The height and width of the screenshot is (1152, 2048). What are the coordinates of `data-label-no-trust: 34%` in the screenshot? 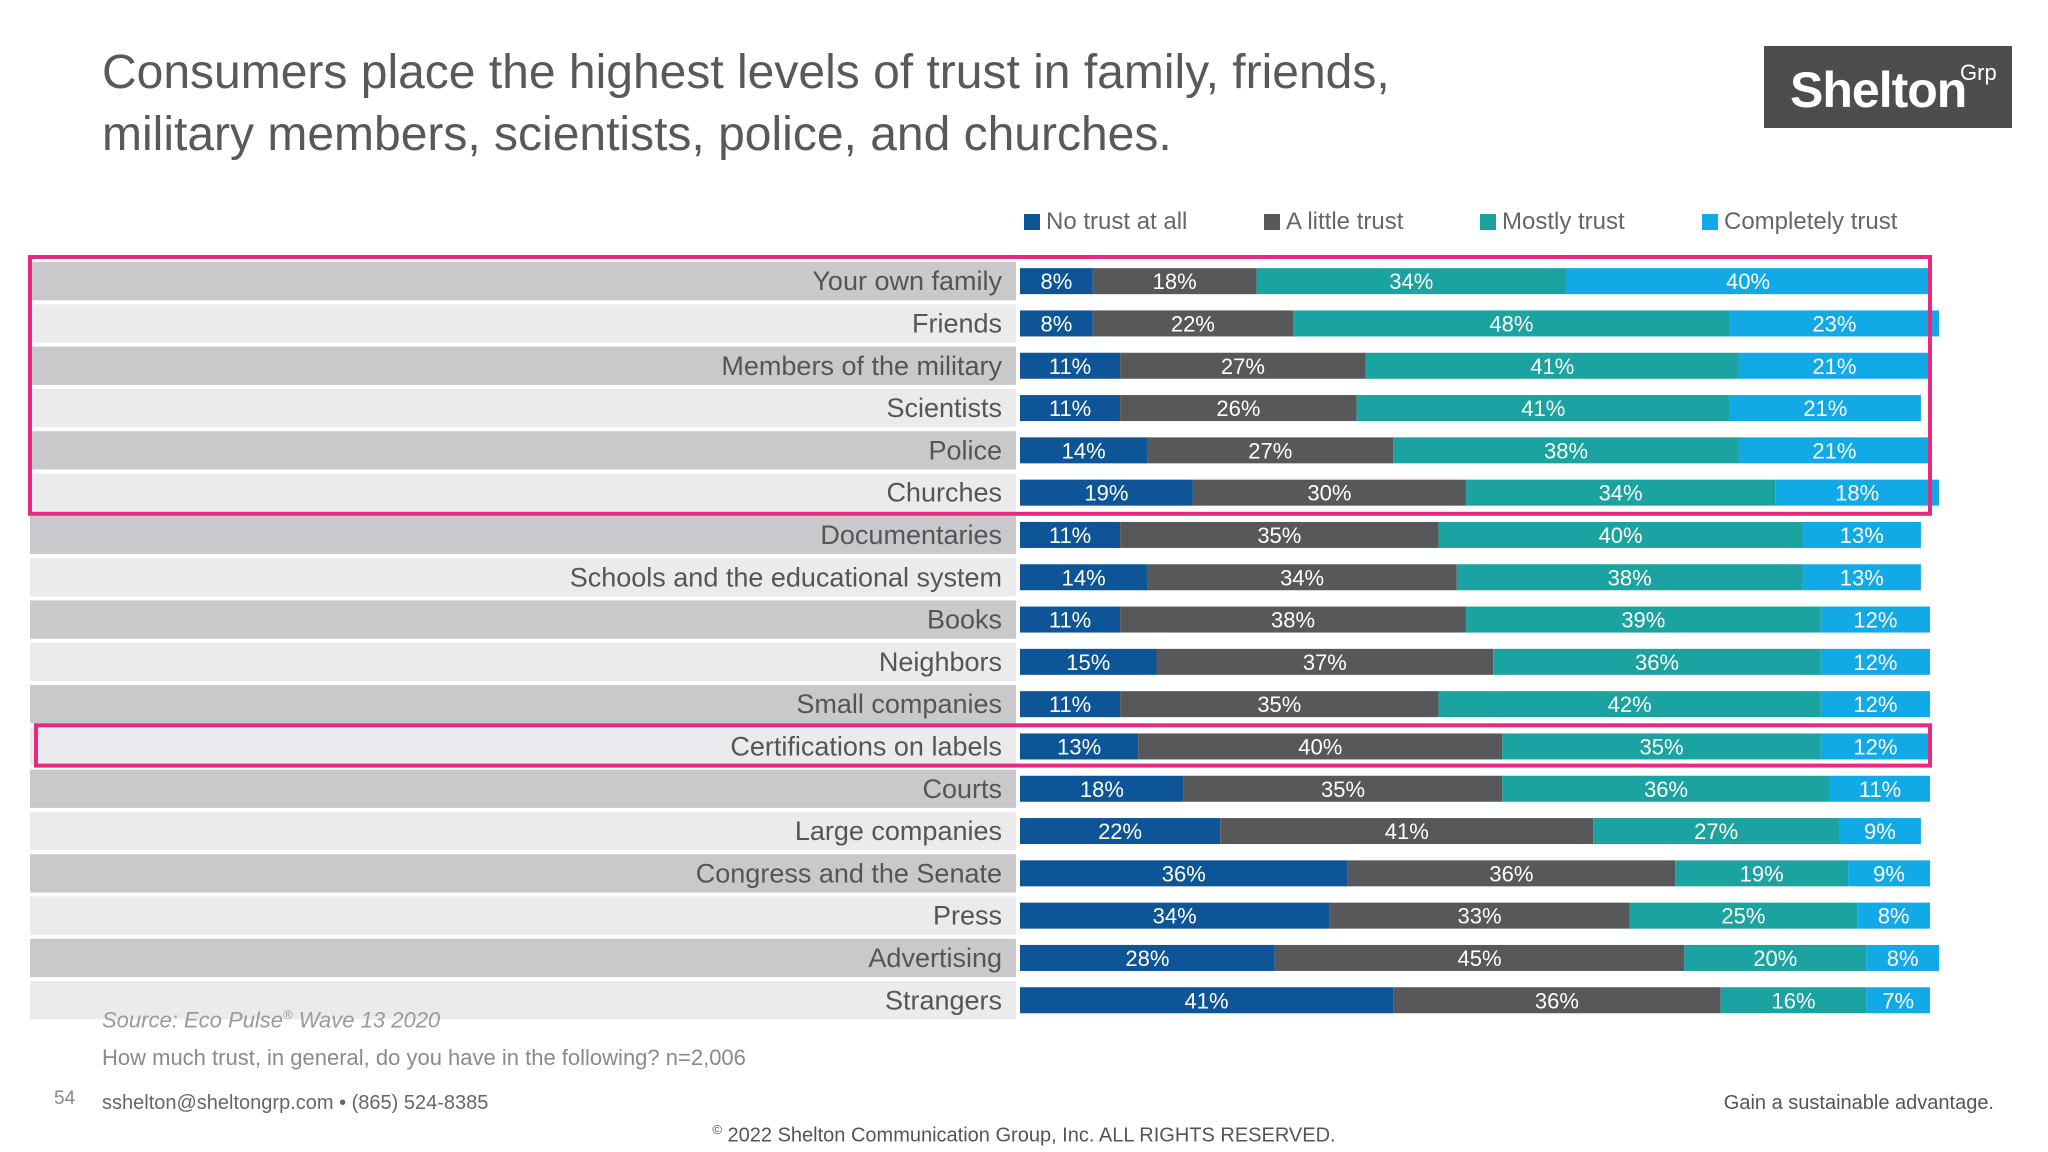 It's located at (1175, 916).